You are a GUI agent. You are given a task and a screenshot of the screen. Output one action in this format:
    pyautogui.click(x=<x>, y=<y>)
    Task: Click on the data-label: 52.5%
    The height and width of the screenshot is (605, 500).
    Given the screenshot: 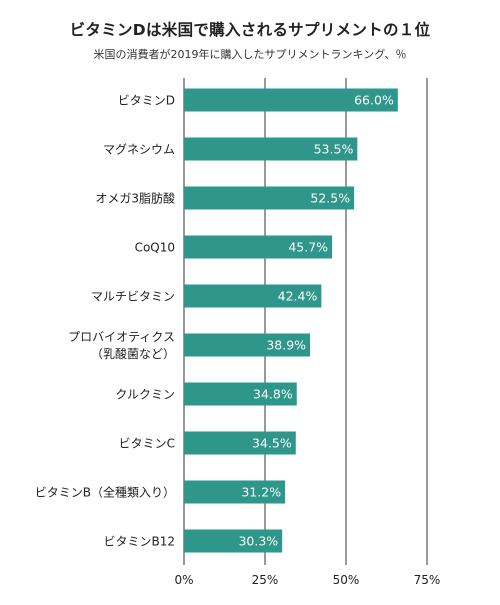 What is the action you would take?
    pyautogui.click(x=330, y=198)
    